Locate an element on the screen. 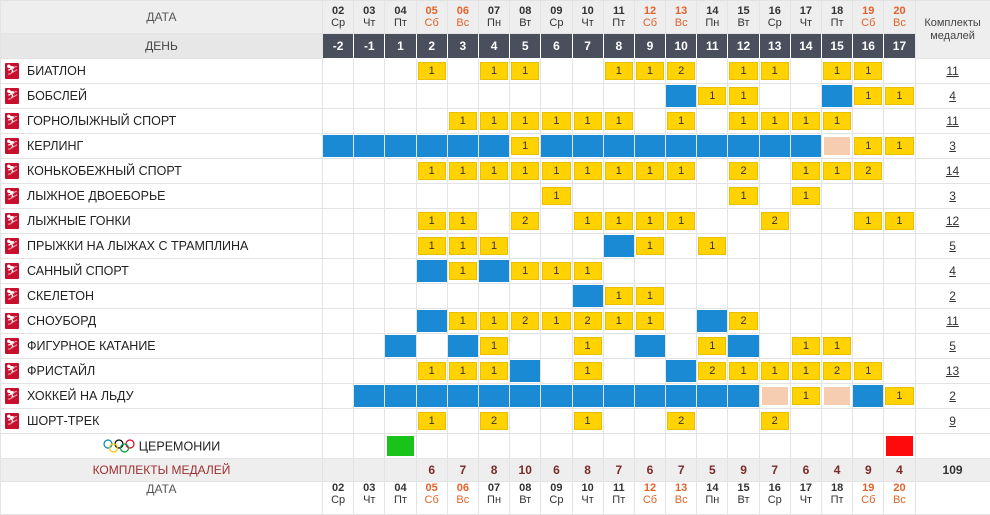 The height and width of the screenshot is (515, 990). closing-ceremony-block is located at coordinates (899, 446).